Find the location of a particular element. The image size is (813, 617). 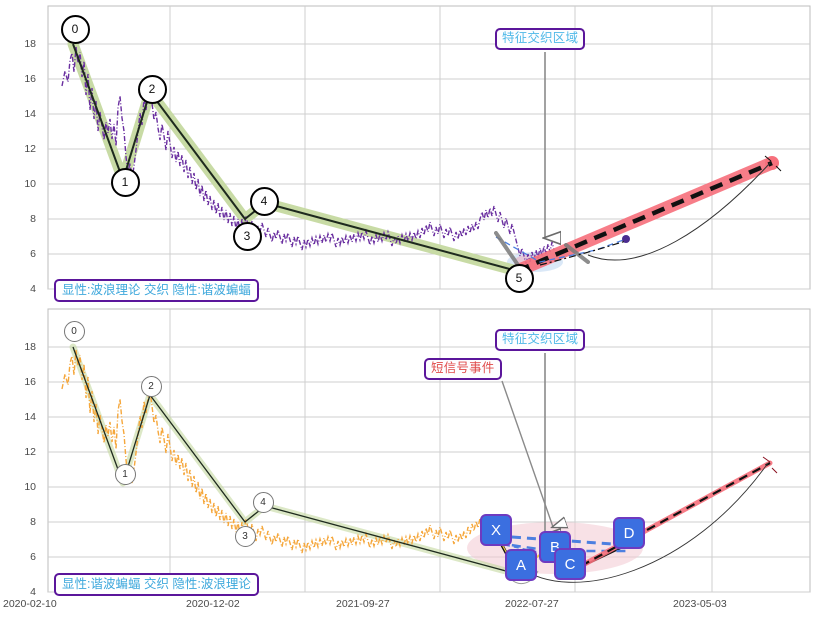

wave-pivot-3-bottom: 3 is located at coordinates (245, 536).